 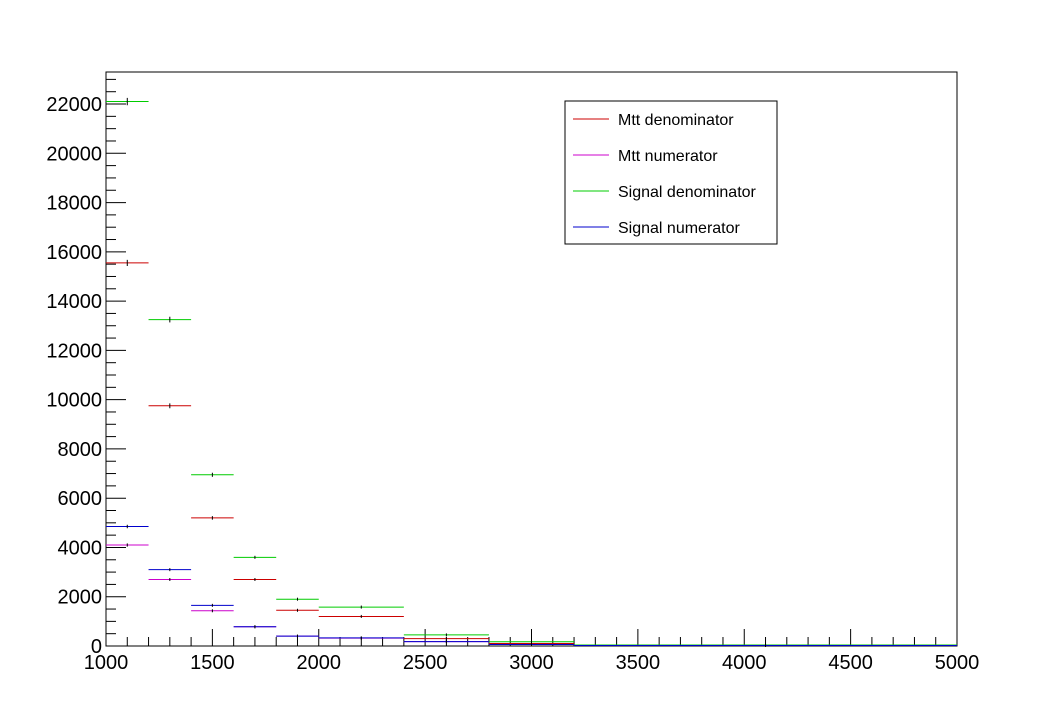 What do you see at coordinates (74, 105) in the screenshot?
I see `y-tick-label: 22000` at bounding box center [74, 105].